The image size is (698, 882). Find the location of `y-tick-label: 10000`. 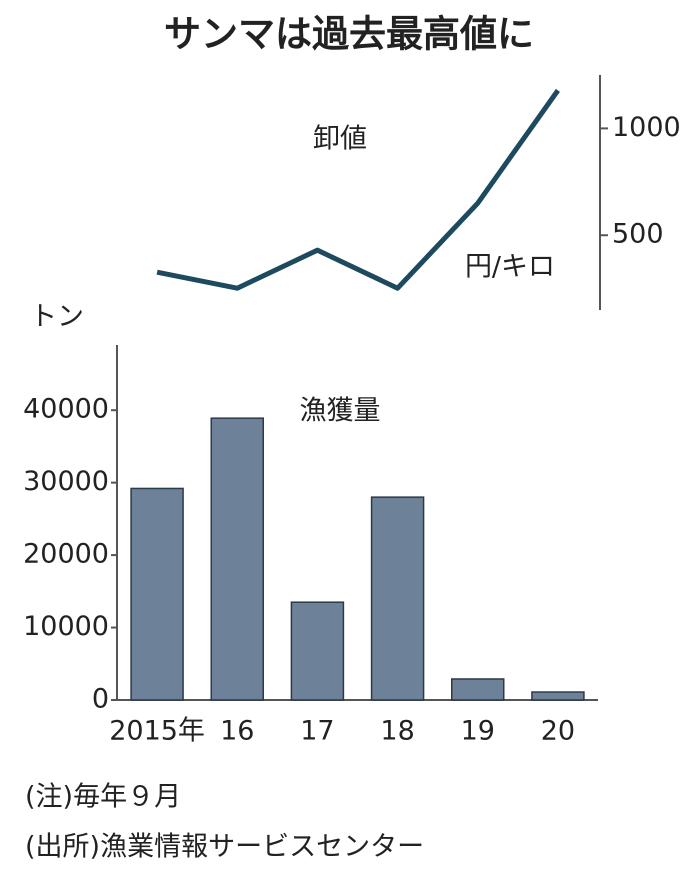

y-tick-label: 10000 is located at coordinates (66, 626).